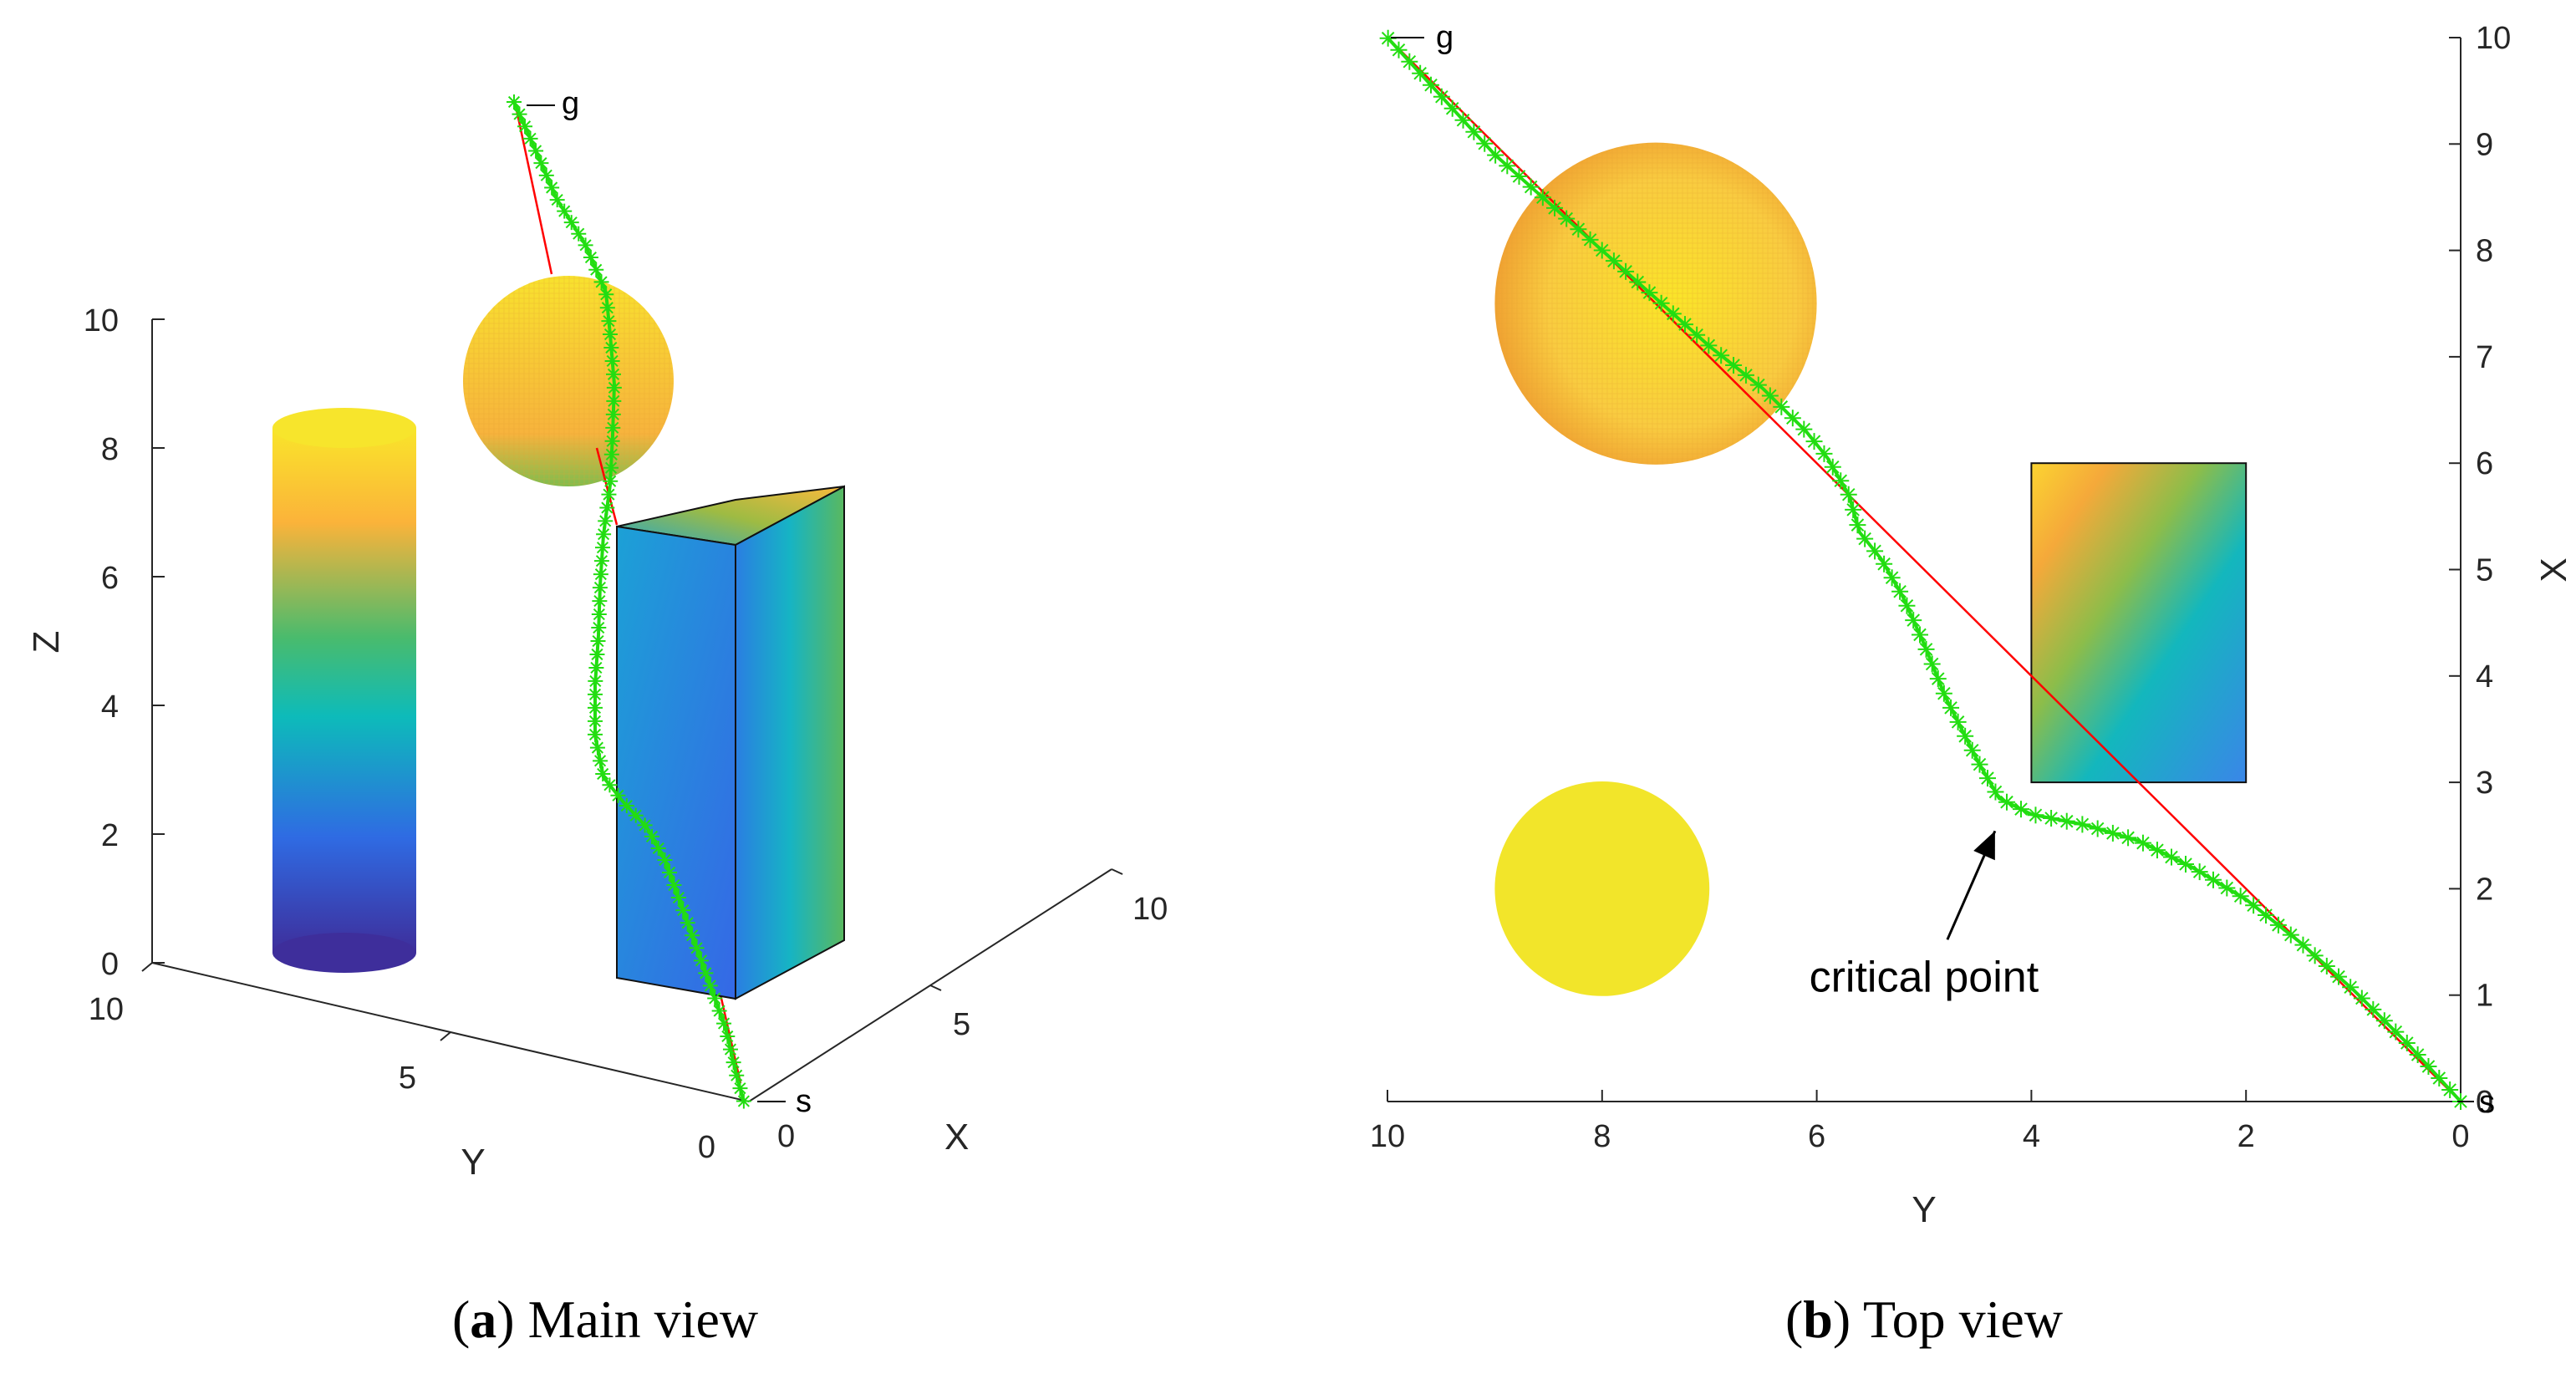  What do you see at coordinates (605, 1319) in the screenshot?
I see `caption-a: (a) Main view` at bounding box center [605, 1319].